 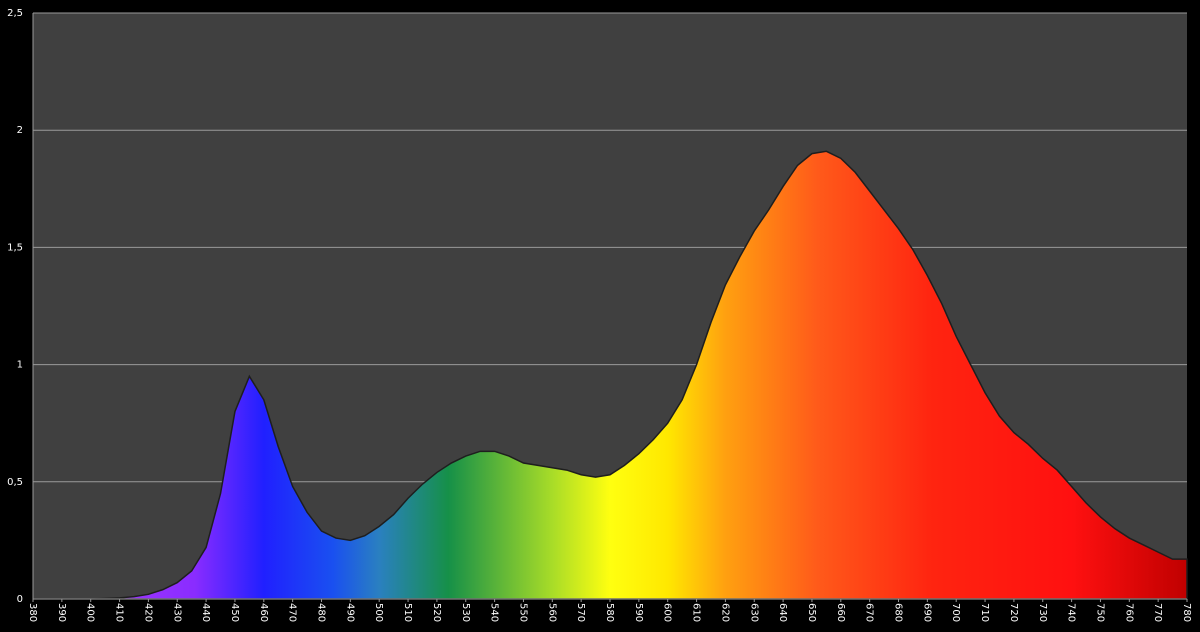 What do you see at coordinates (580, 612) in the screenshot?
I see `x-tick-label: 570` at bounding box center [580, 612].